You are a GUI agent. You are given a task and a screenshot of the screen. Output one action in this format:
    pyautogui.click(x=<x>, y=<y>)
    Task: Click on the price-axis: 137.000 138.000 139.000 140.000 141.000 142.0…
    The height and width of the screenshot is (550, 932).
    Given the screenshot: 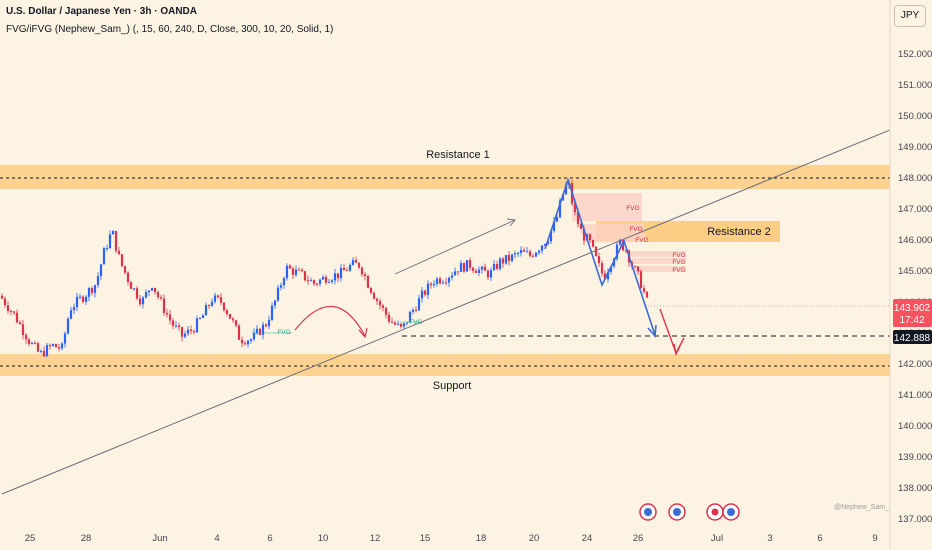 What is the action you would take?
    pyautogui.click(x=915, y=287)
    